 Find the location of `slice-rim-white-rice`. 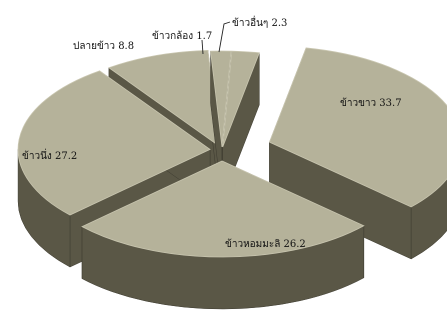

slice-rim-white-rice is located at coordinates (428, 219).